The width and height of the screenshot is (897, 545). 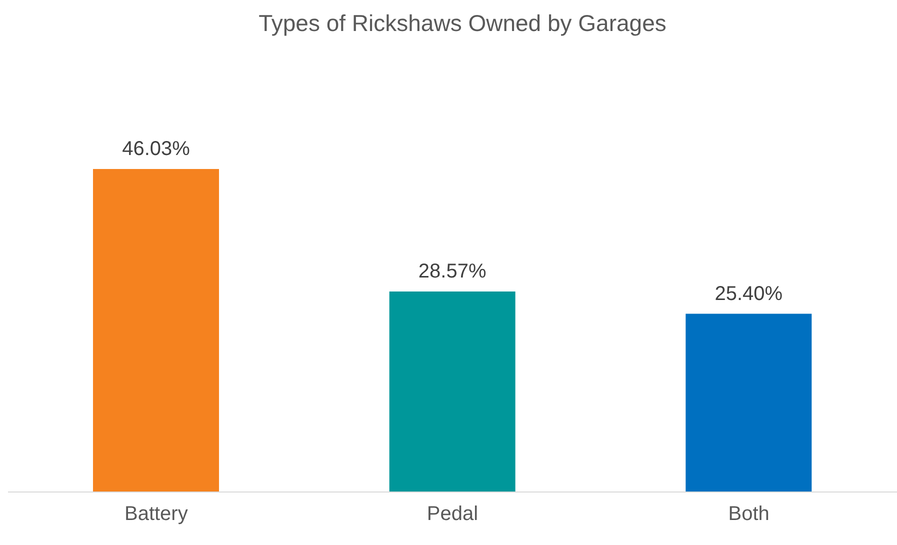 What do you see at coordinates (452, 271) in the screenshot?
I see `data-label: 28.57%` at bounding box center [452, 271].